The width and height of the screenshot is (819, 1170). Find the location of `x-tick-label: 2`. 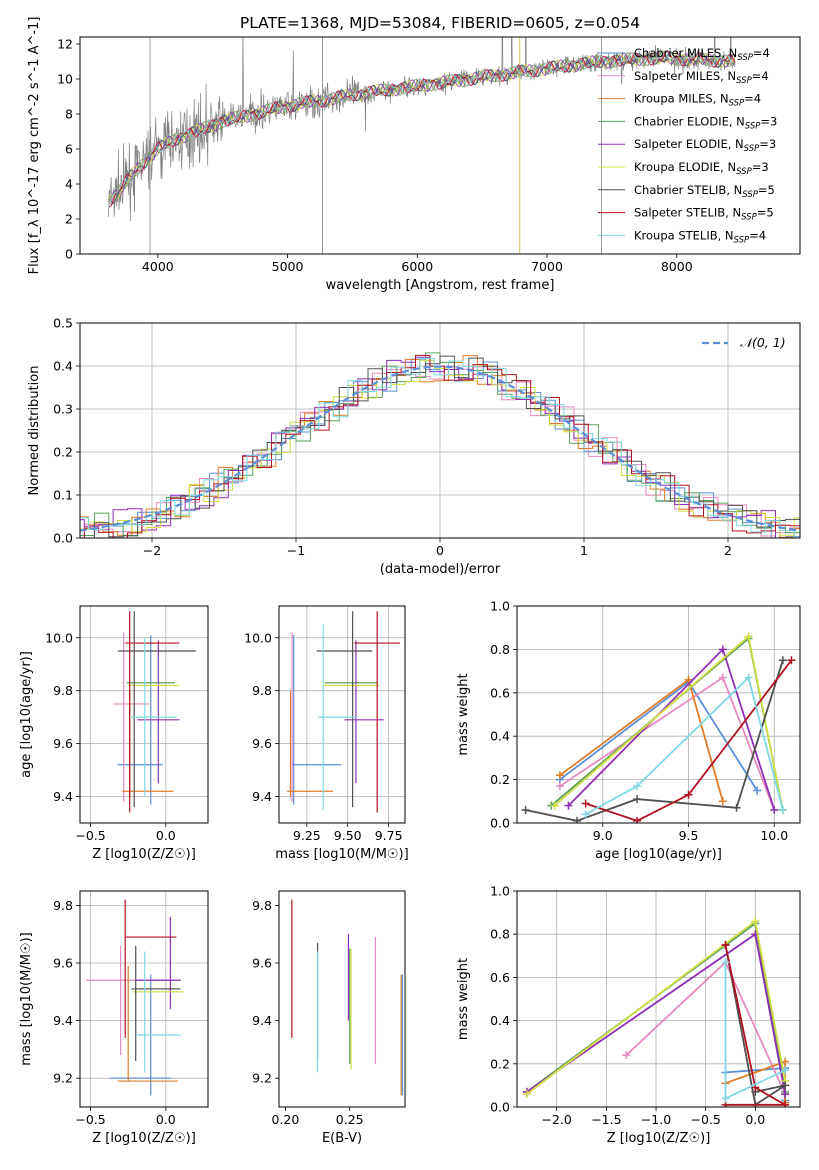

x-tick-label: 2 is located at coordinates (728, 550).